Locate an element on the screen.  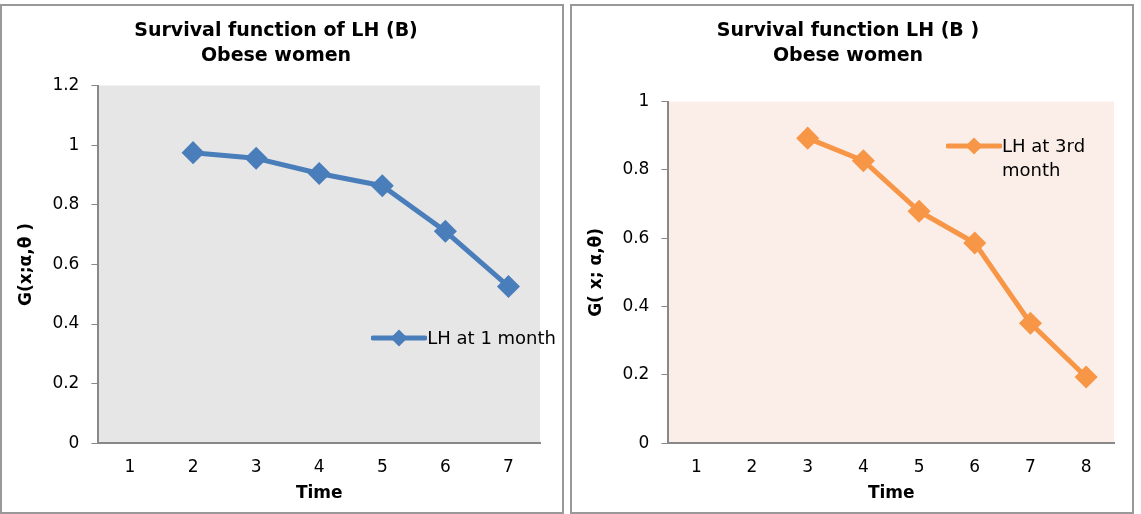
legend-label: LH at 3rd month is located at coordinates (1044, 158).